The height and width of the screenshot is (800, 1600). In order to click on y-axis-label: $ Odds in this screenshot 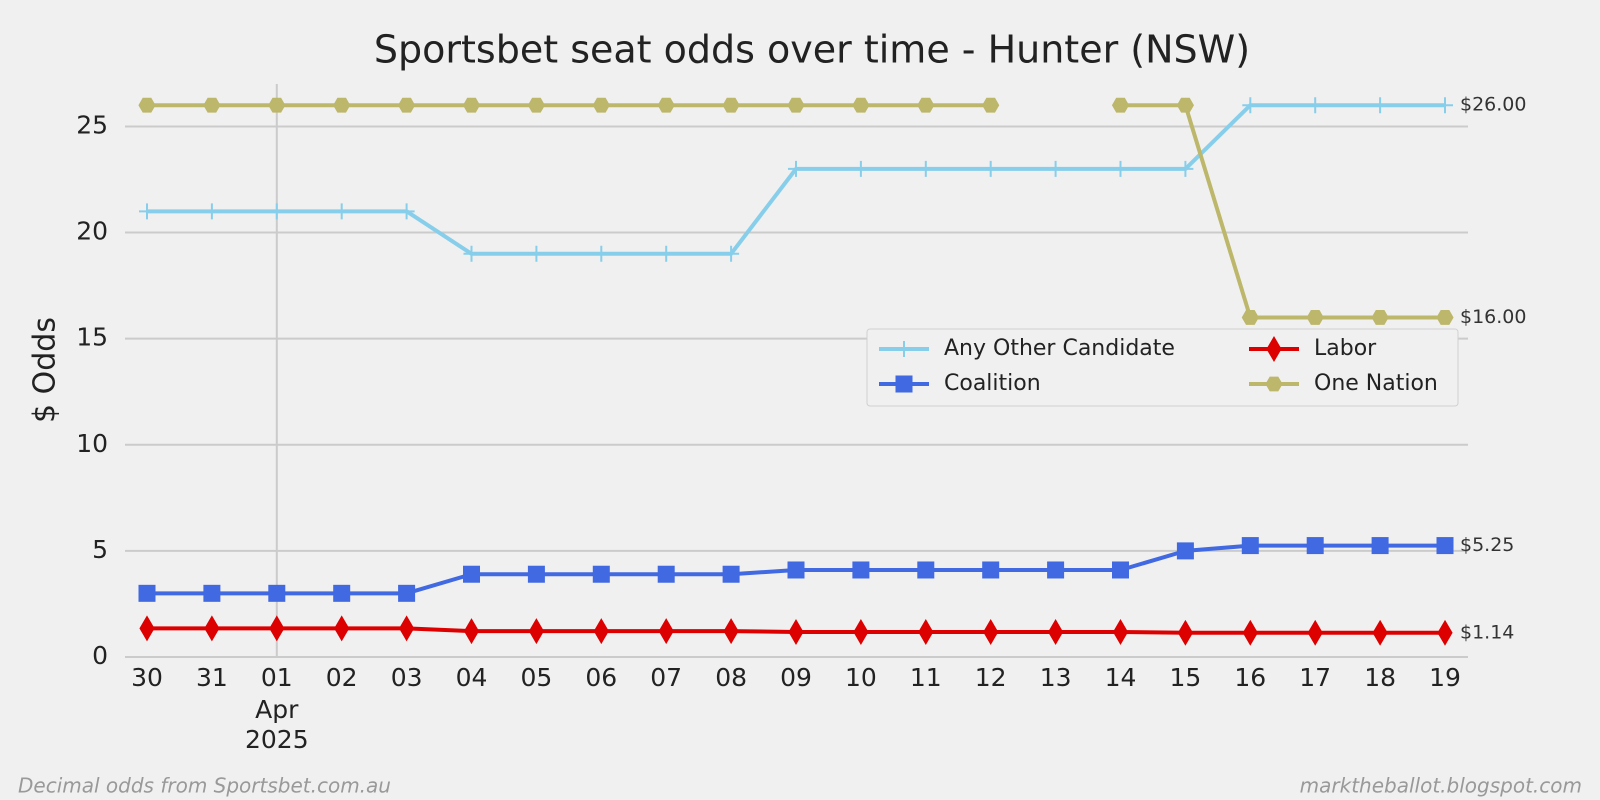, I will do `click(45, 370)`.